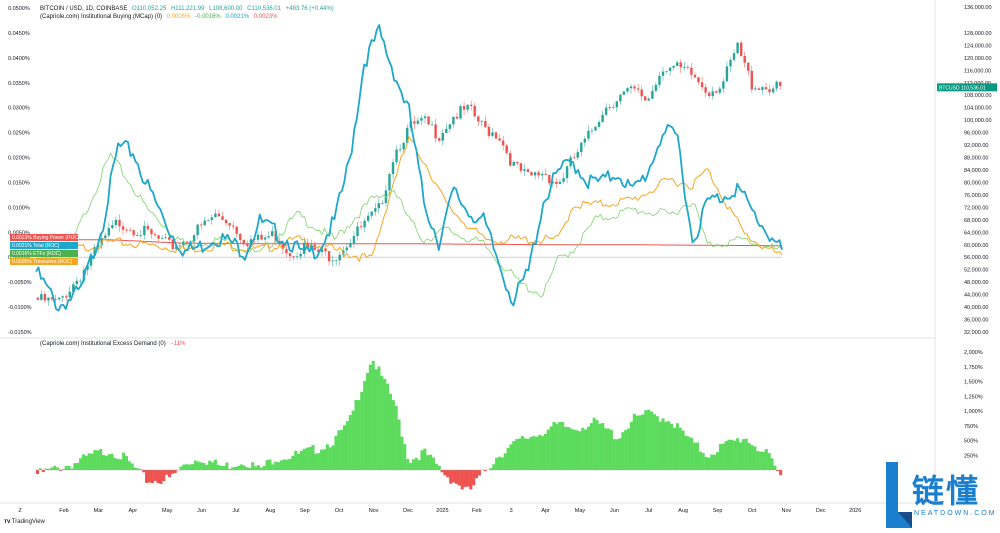 Image resolution: width=1000 pixels, height=533 pixels. I want to click on footer-brand: ᴛᴠ TradingView, so click(24, 522).